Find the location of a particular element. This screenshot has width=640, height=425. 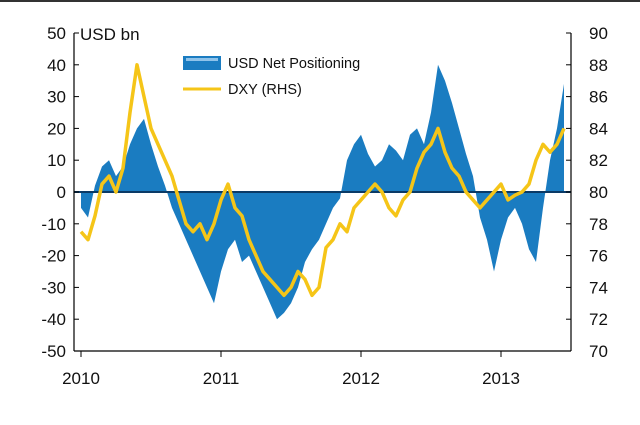

left-tick-label: 20 is located at coordinates (56, 128).